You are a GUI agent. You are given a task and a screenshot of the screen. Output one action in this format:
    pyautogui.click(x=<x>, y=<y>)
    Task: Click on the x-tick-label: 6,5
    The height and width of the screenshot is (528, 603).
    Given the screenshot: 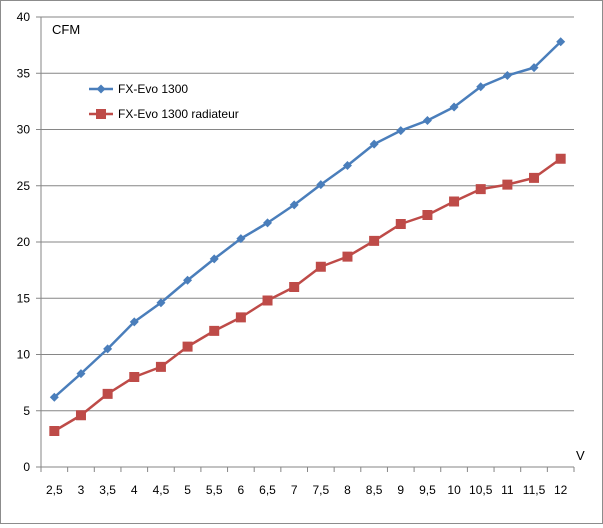 What is the action you would take?
    pyautogui.click(x=267, y=490)
    